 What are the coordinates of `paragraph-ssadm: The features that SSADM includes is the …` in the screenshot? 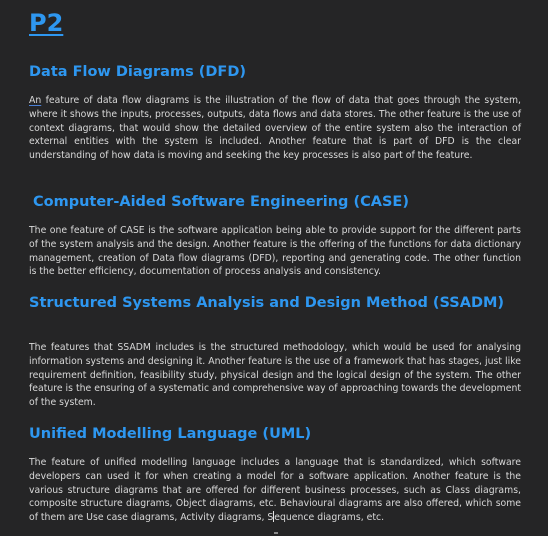 It's located at (275, 375).